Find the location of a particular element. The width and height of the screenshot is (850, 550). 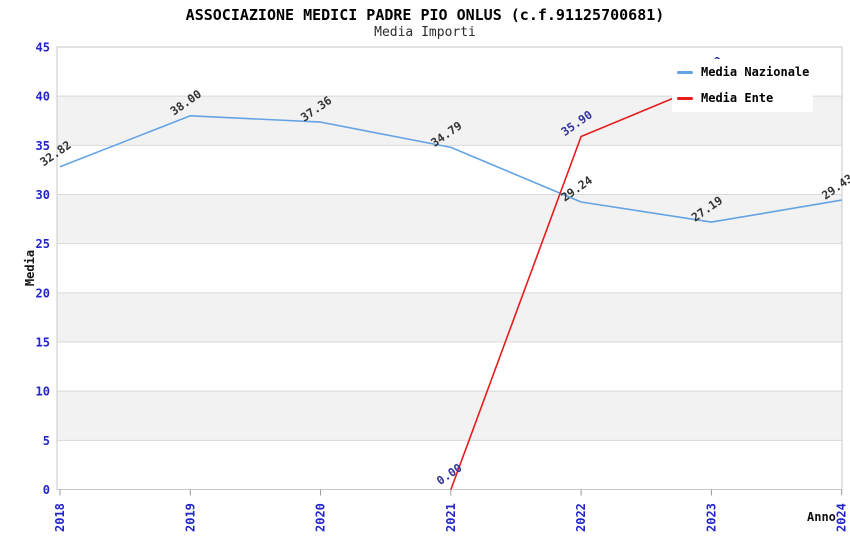

legend-swatch-media-nazionale-icon is located at coordinates (685, 72).